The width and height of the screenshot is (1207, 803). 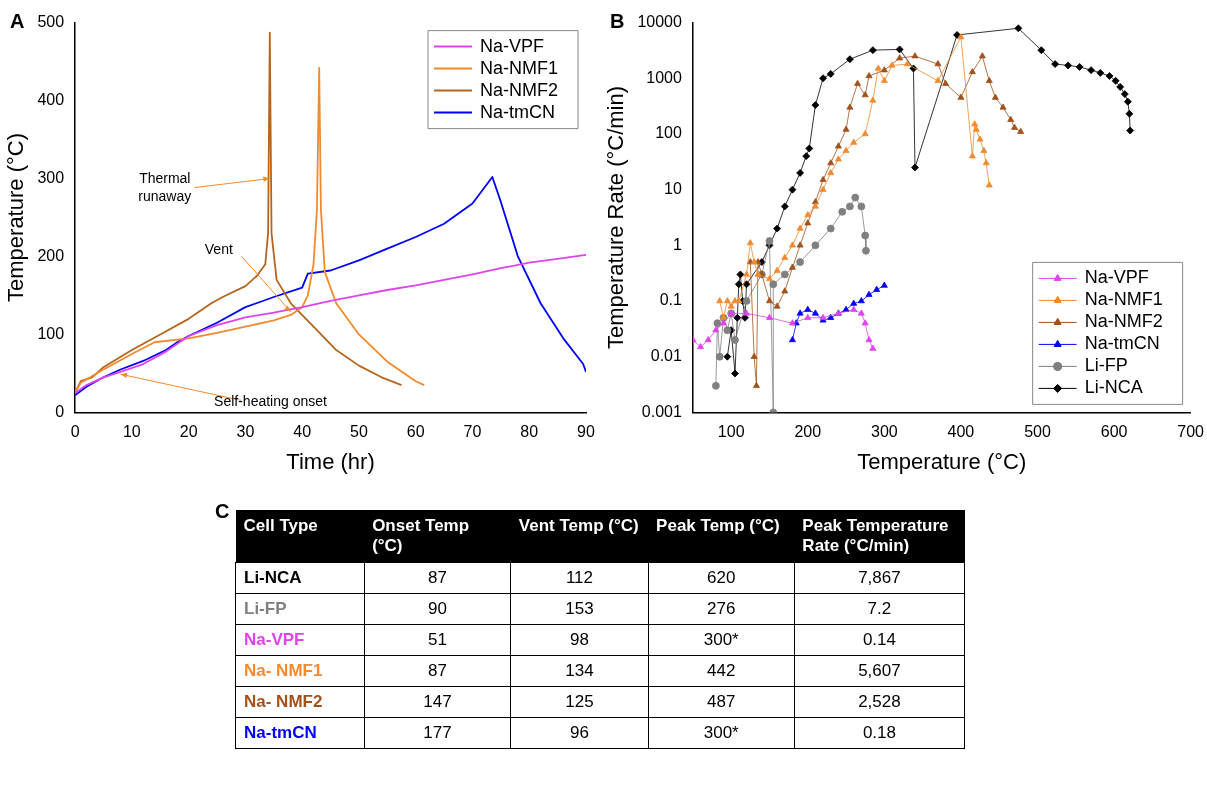 What do you see at coordinates (961, 432) in the screenshot?
I see `x-tick-label: 400` at bounding box center [961, 432].